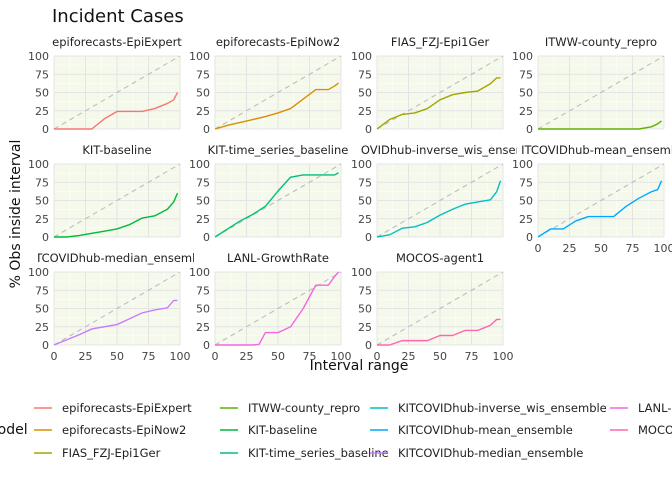 Image resolution: width=672 pixels, height=480 pixels. I want to click on facet-panel: epiforecasts-EpiExpert 0 25 50 75 100, so click(105, 85).